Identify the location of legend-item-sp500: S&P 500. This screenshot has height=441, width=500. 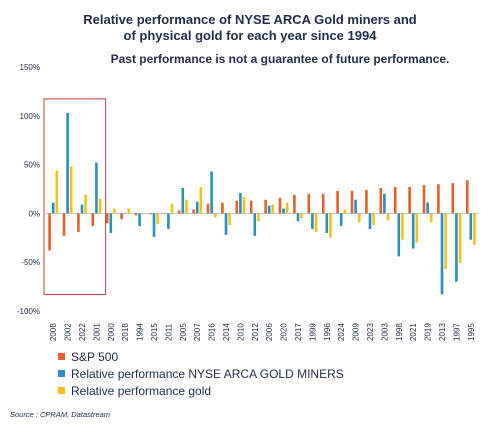
(201, 356).